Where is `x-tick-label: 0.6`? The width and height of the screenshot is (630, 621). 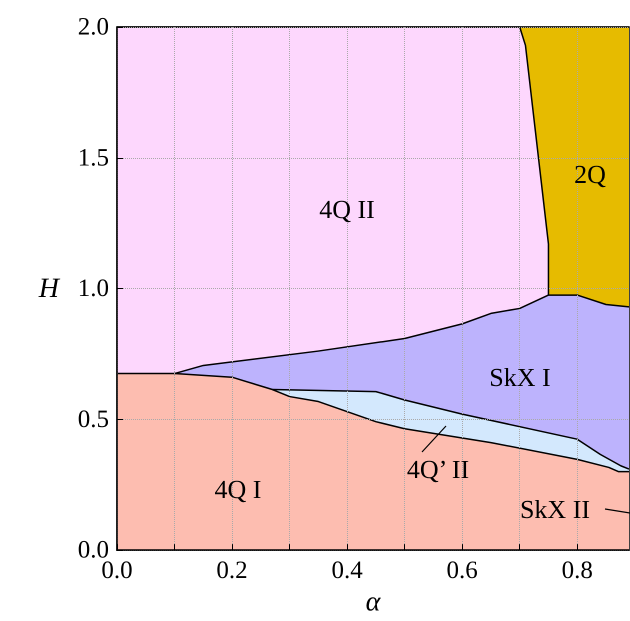
x-tick-label: 0.6 is located at coordinates (462, 570).